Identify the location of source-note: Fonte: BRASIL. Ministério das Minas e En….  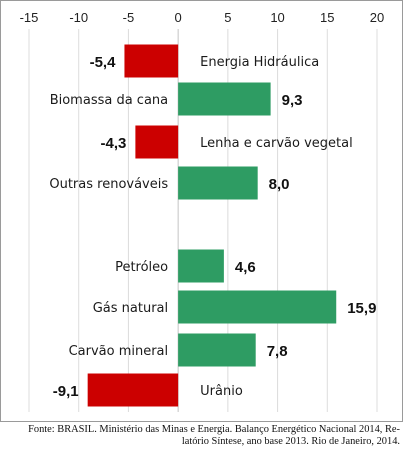
(203, 436).